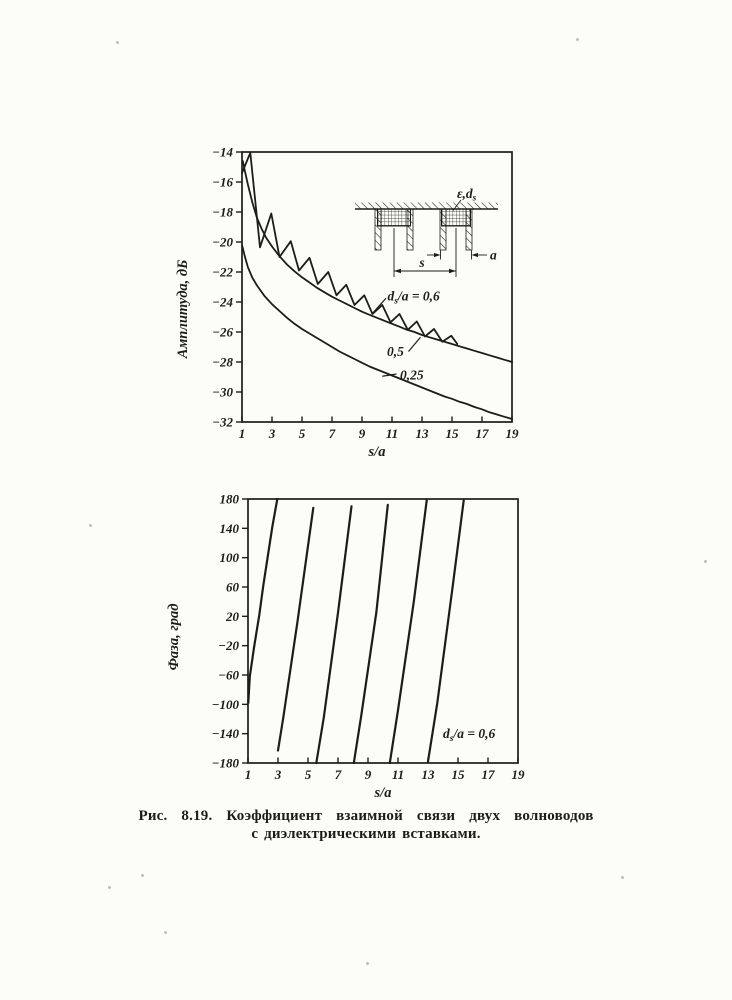 Image resolution: width=732 pixels, height=1000 pixels. What do you see at coordinates (456, 217) in the screenshot?
I see `right-dielectric-insert` at bounding box center [456, 217].